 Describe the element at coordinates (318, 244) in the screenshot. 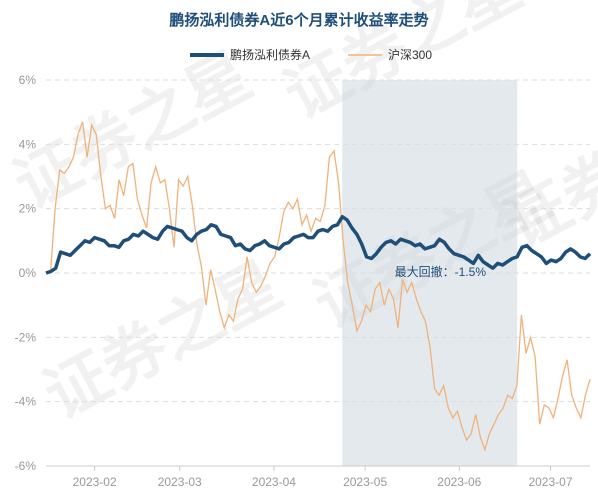

I see `series-line-fund` at that location.